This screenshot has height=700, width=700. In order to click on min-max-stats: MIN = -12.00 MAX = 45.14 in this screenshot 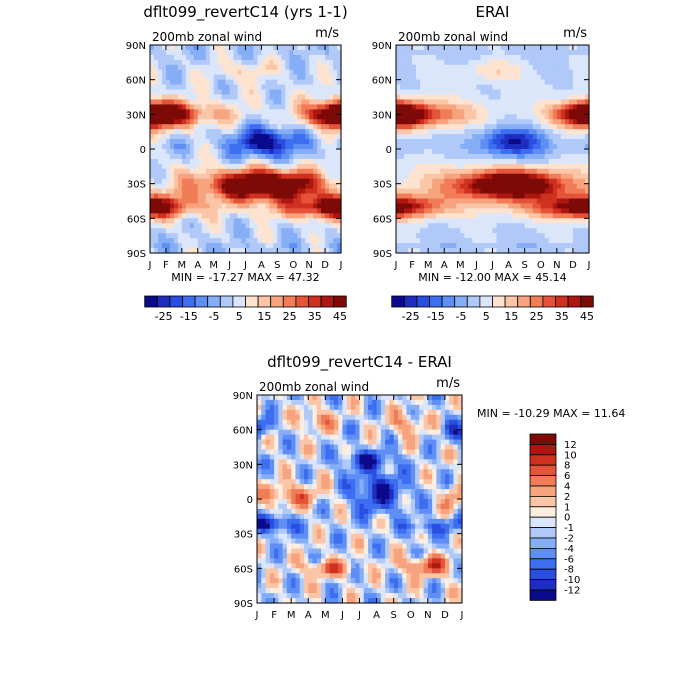, I will do `click(492, 277)`.